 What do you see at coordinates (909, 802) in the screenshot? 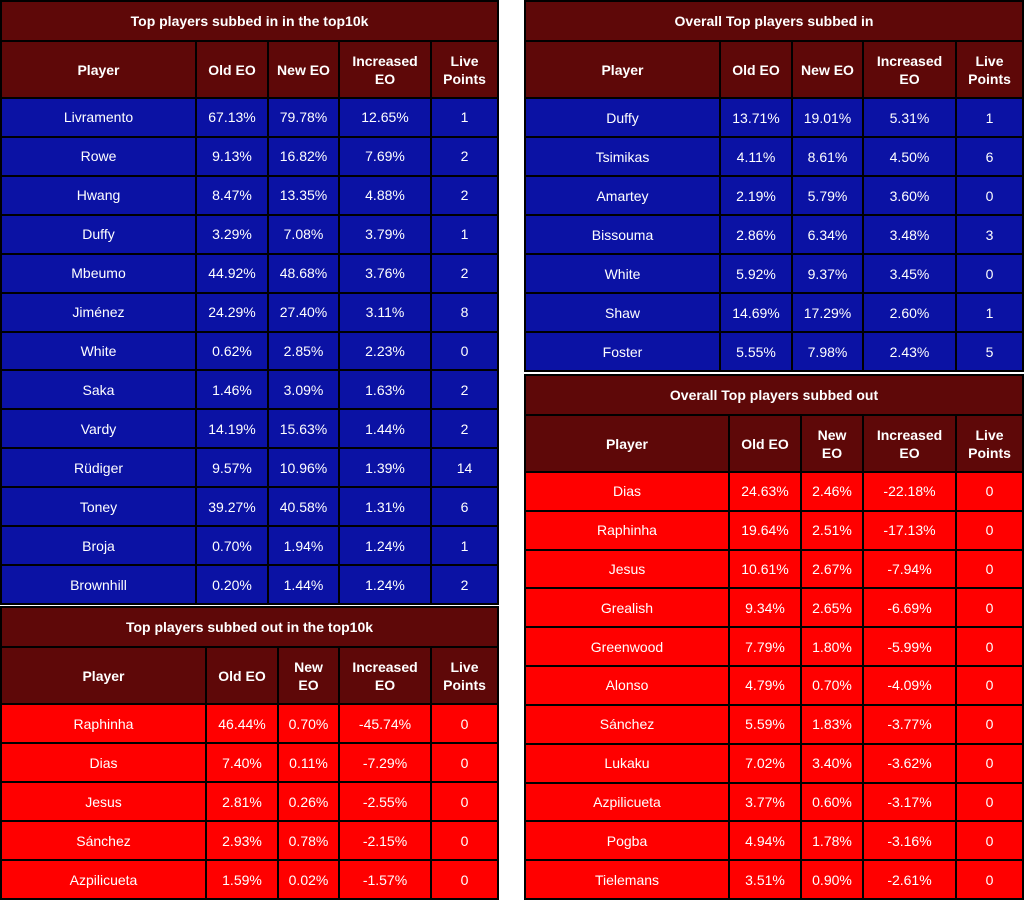
I see `cell: -3.17%` at bounding box center [909, 802].